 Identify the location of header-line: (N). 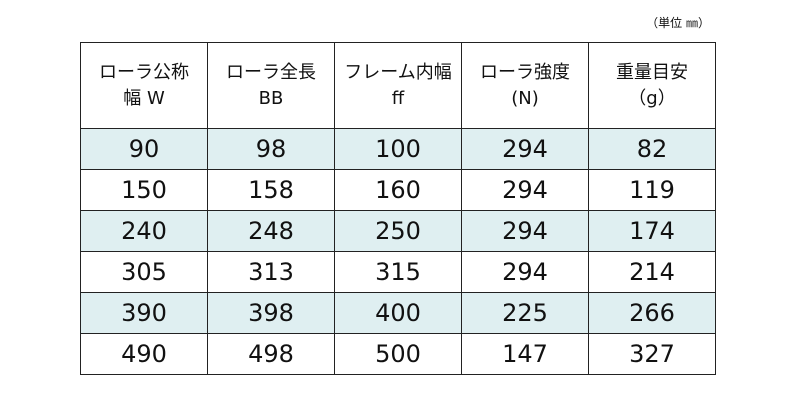
(525, 98).